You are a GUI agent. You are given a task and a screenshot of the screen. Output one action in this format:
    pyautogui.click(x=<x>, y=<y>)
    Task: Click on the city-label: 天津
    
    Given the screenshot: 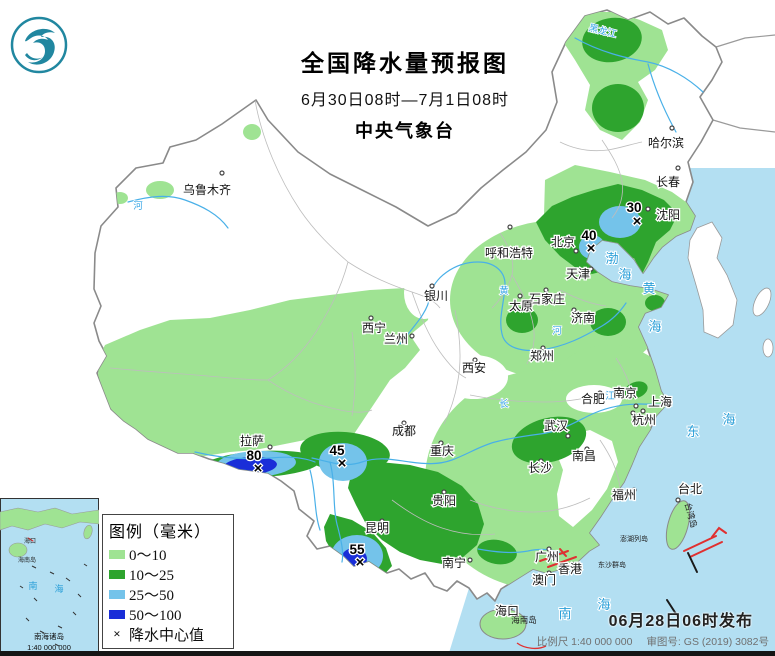 What is the action you would take?
    pyautogui.click(x=578, y=274)
    